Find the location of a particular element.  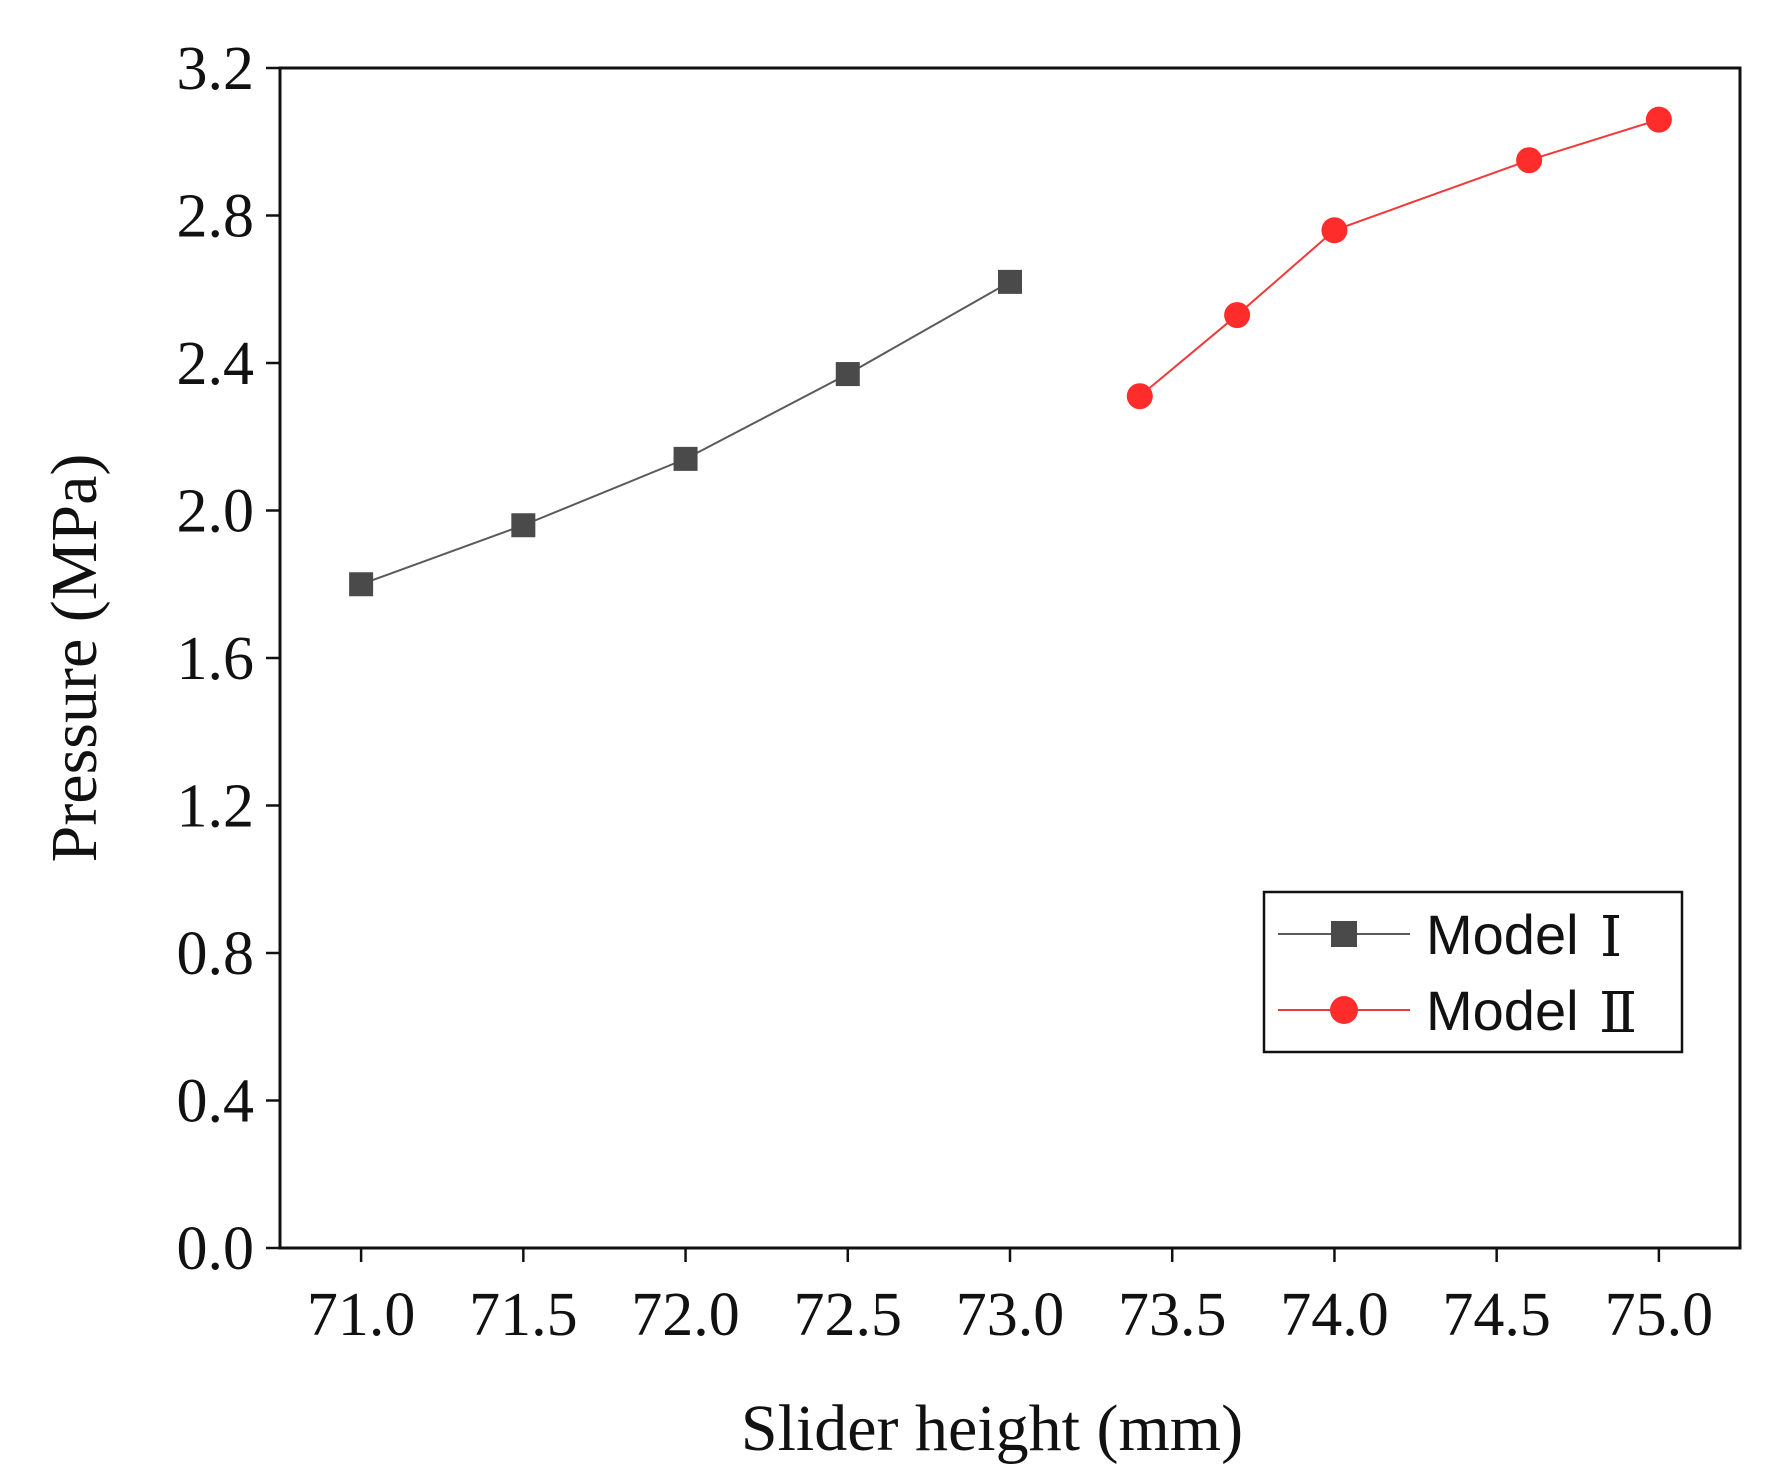

x-axis: 71.0 71.5 72.0 72.5 73.0 73.5 74.0 74.5 75.0 is located at coordinates (1010, 1298).